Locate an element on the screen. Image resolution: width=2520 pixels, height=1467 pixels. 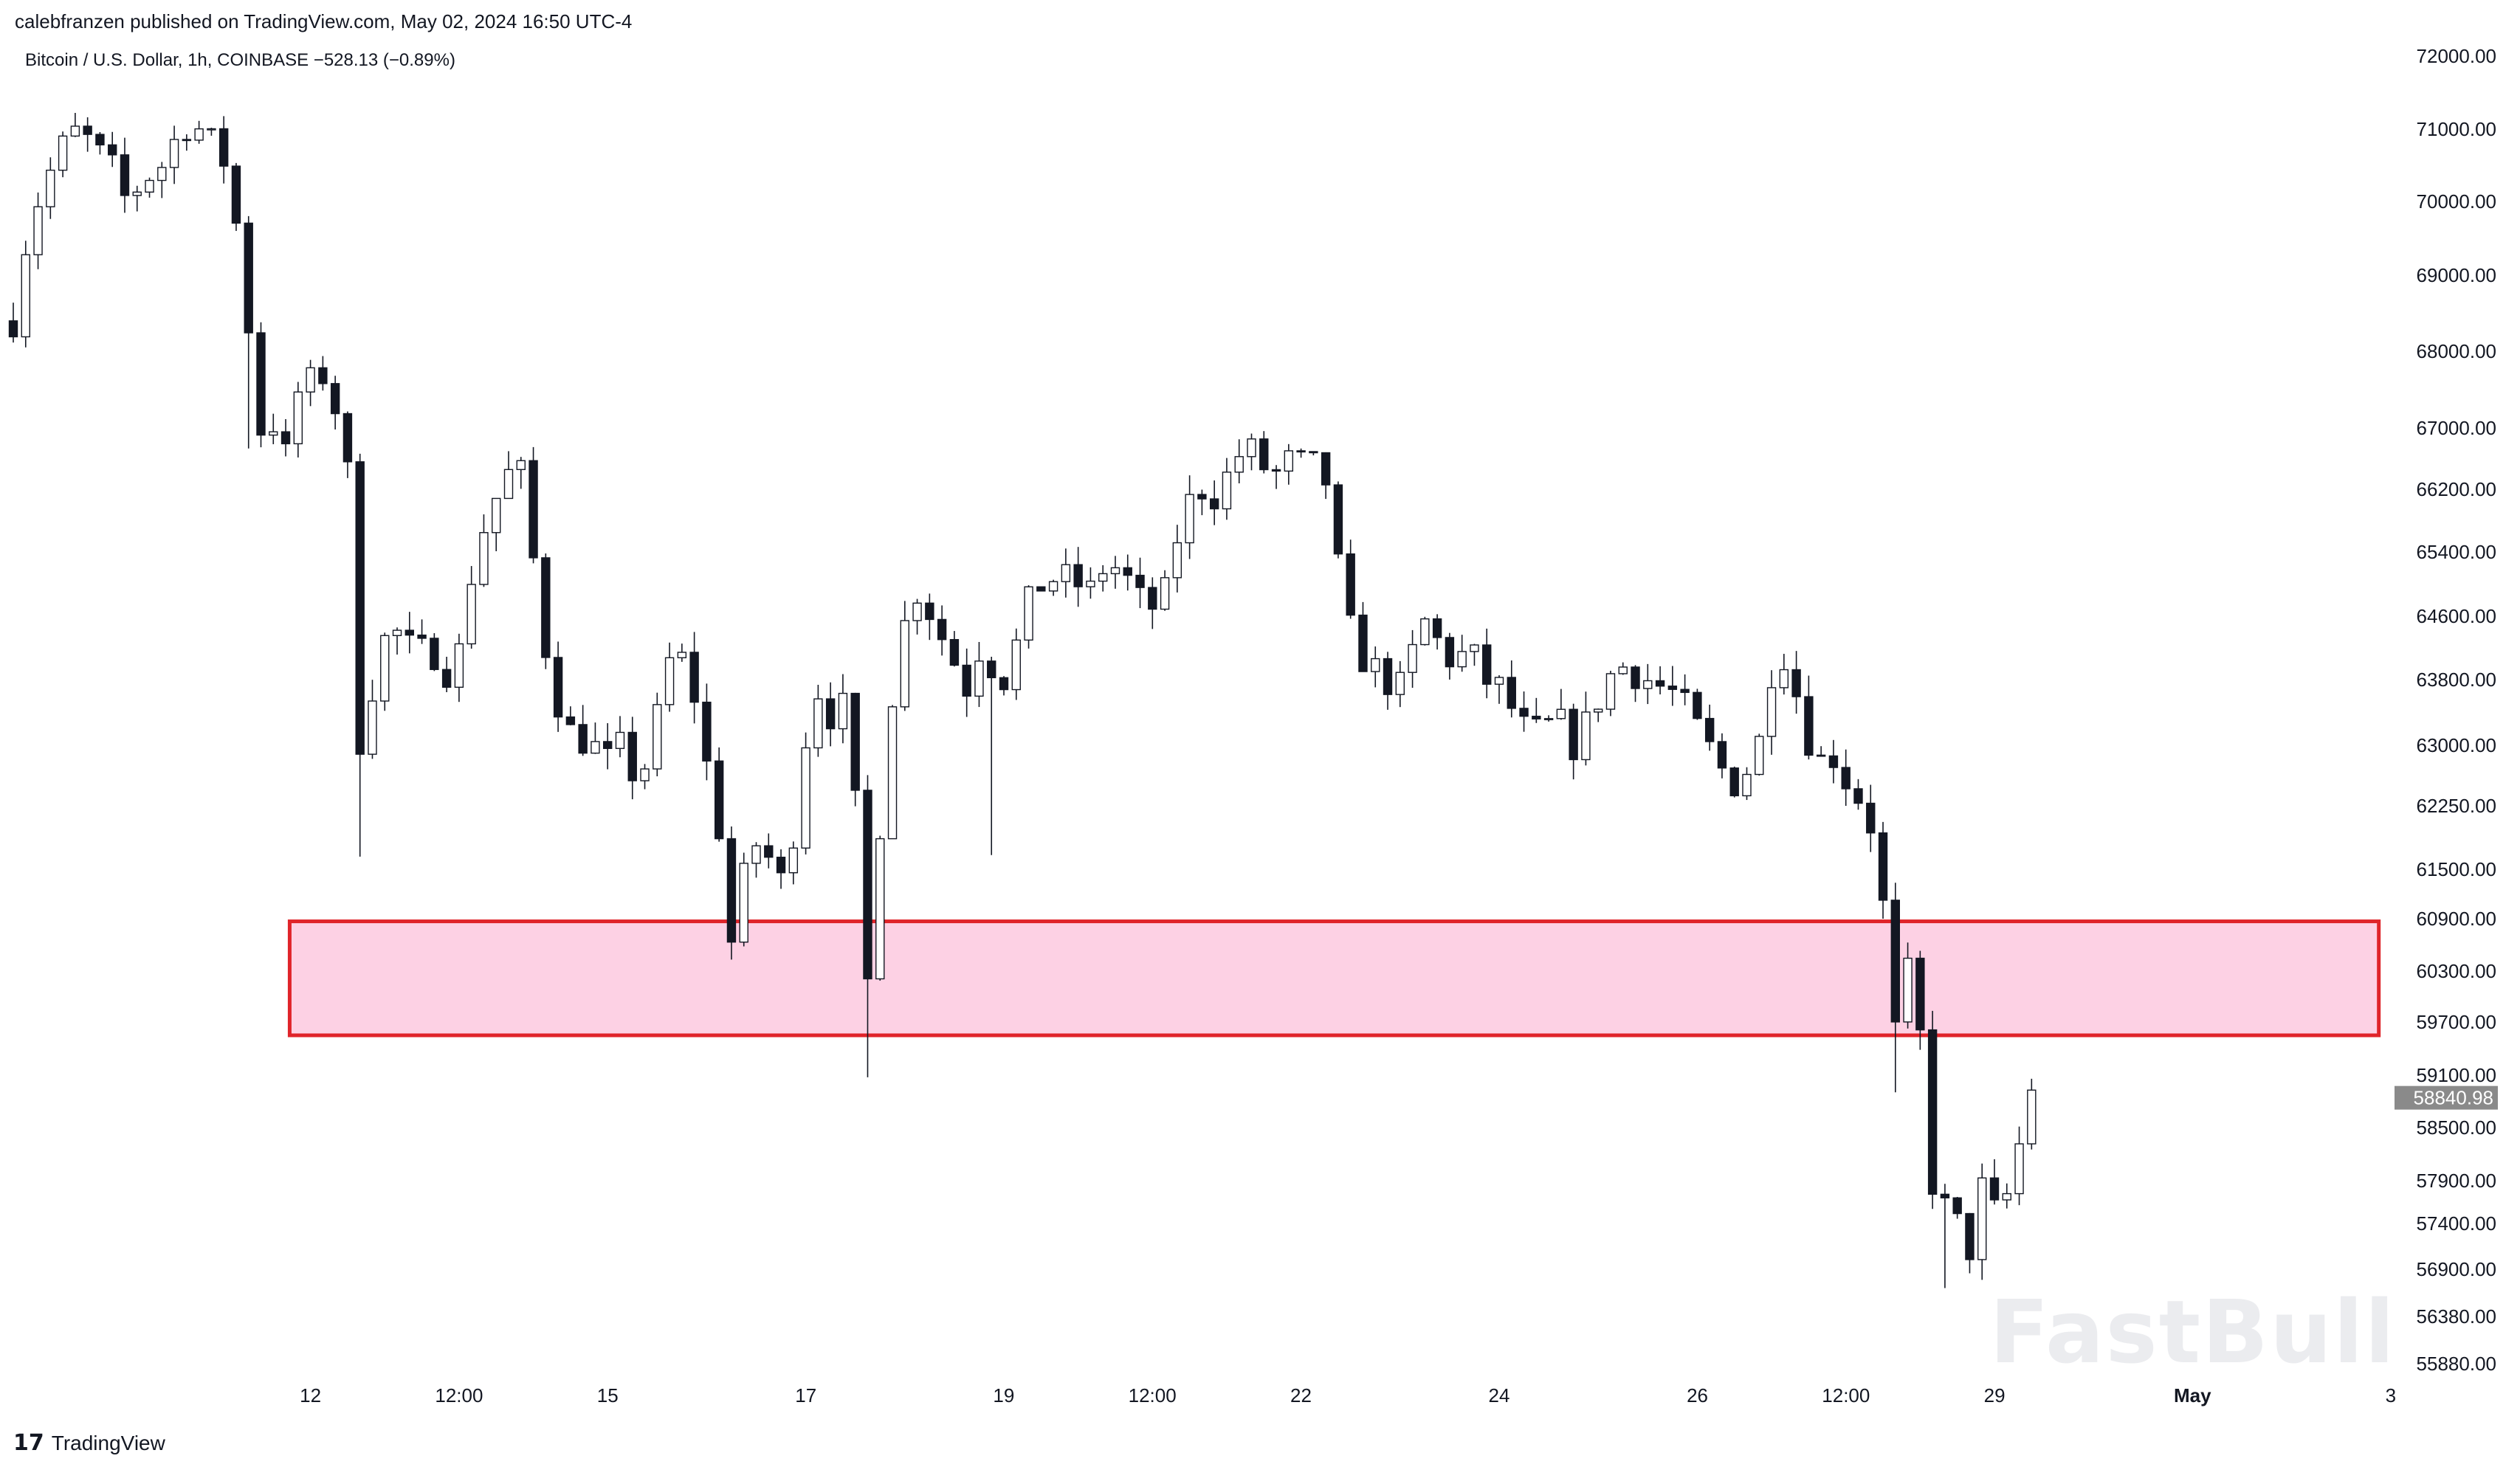
price-axis-label: 61500.00 is located at coordinates (2457, 869).